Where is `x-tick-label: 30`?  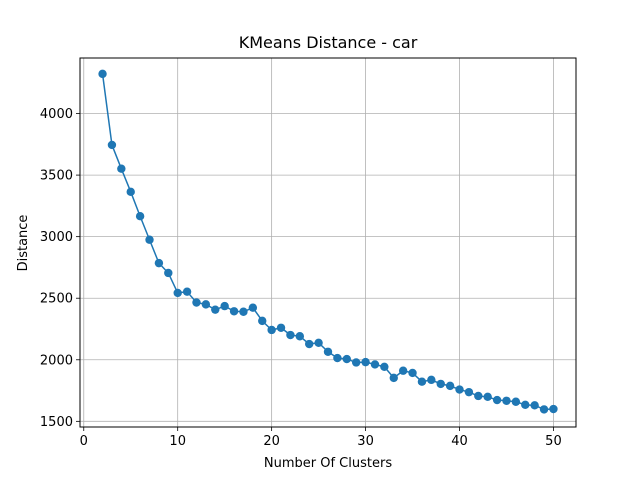
x-tick-label: 30 is located at coordinates (365, 441).